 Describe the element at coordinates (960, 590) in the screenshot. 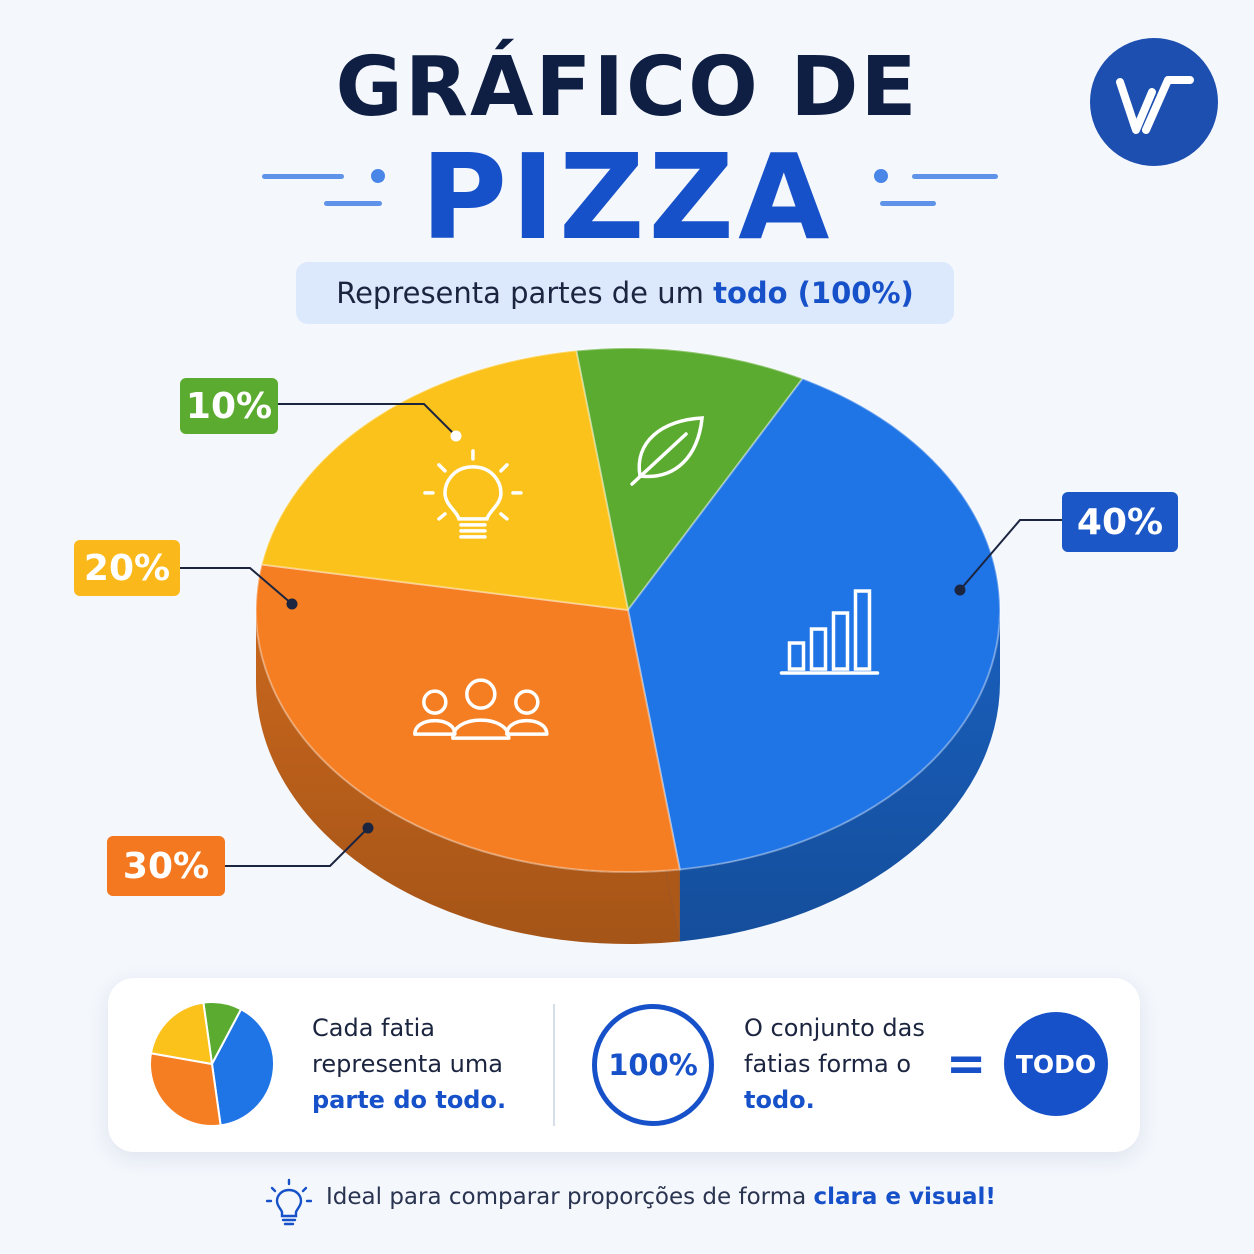

I see `slice-40-leader-dot` at that location.